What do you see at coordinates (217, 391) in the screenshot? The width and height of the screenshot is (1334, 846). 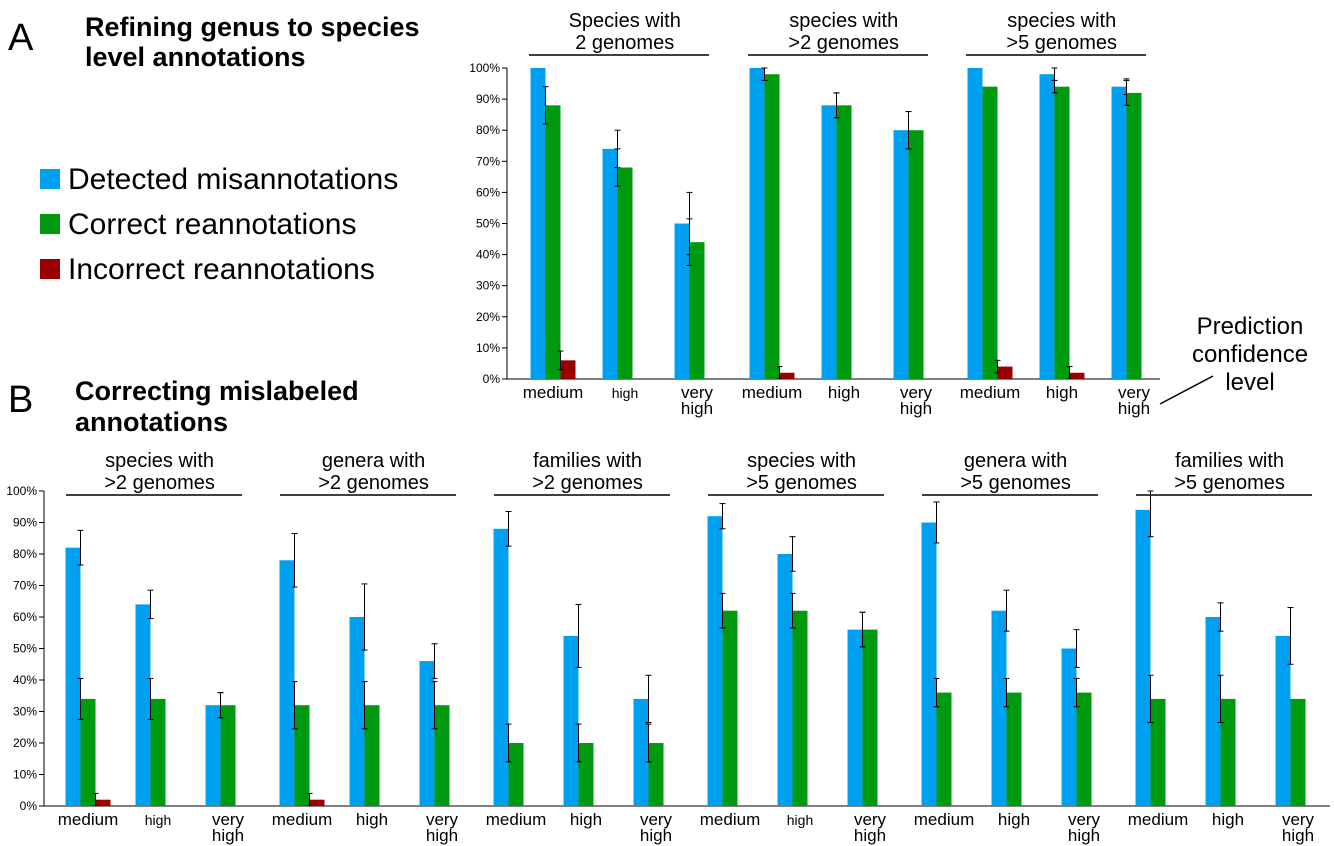 I see `panel-b-title-line-1: Correcting mislabeled` at bounding box center [217, 391].